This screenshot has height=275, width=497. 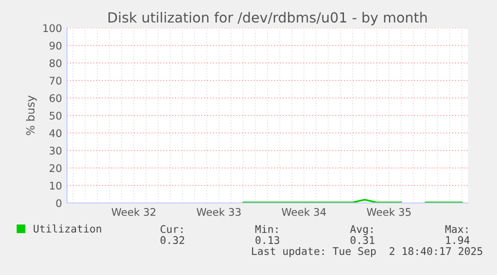 I want to click on text: 0.13, so click(x=268, y=240).